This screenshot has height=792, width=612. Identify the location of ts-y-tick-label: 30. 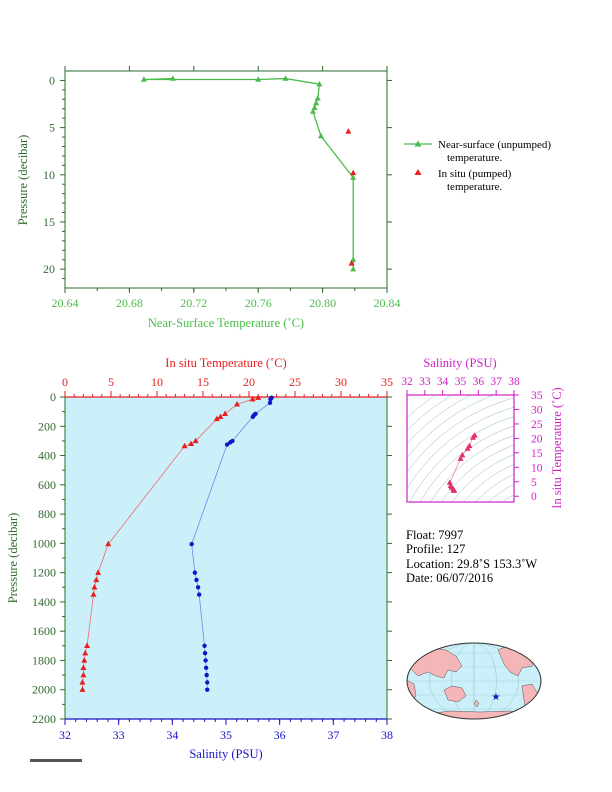
(537, 410).